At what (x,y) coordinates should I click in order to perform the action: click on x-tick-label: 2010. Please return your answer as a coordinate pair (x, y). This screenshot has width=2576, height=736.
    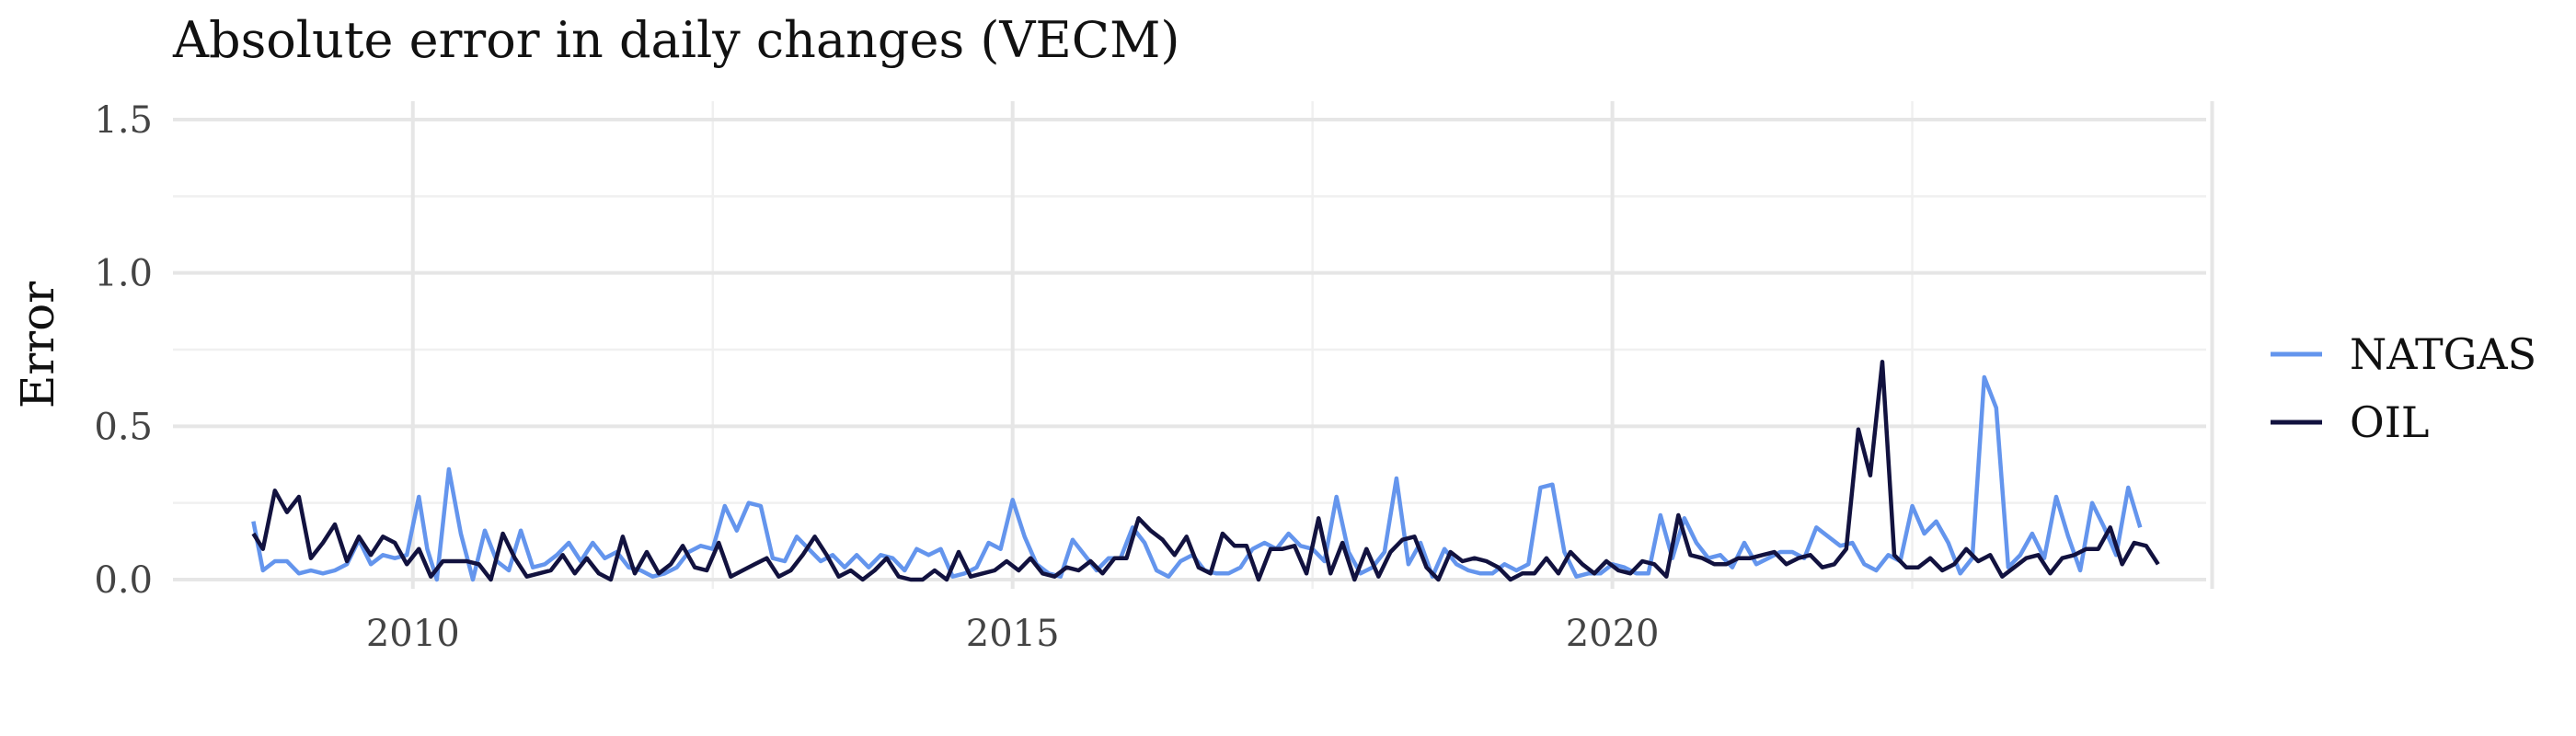
    Looking at the image, I should click on (413, 634).